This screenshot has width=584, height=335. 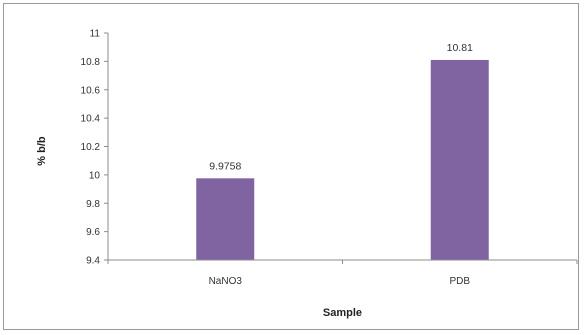 I want to click on y-tick-label: 10.8, so click(x=91, y=62).